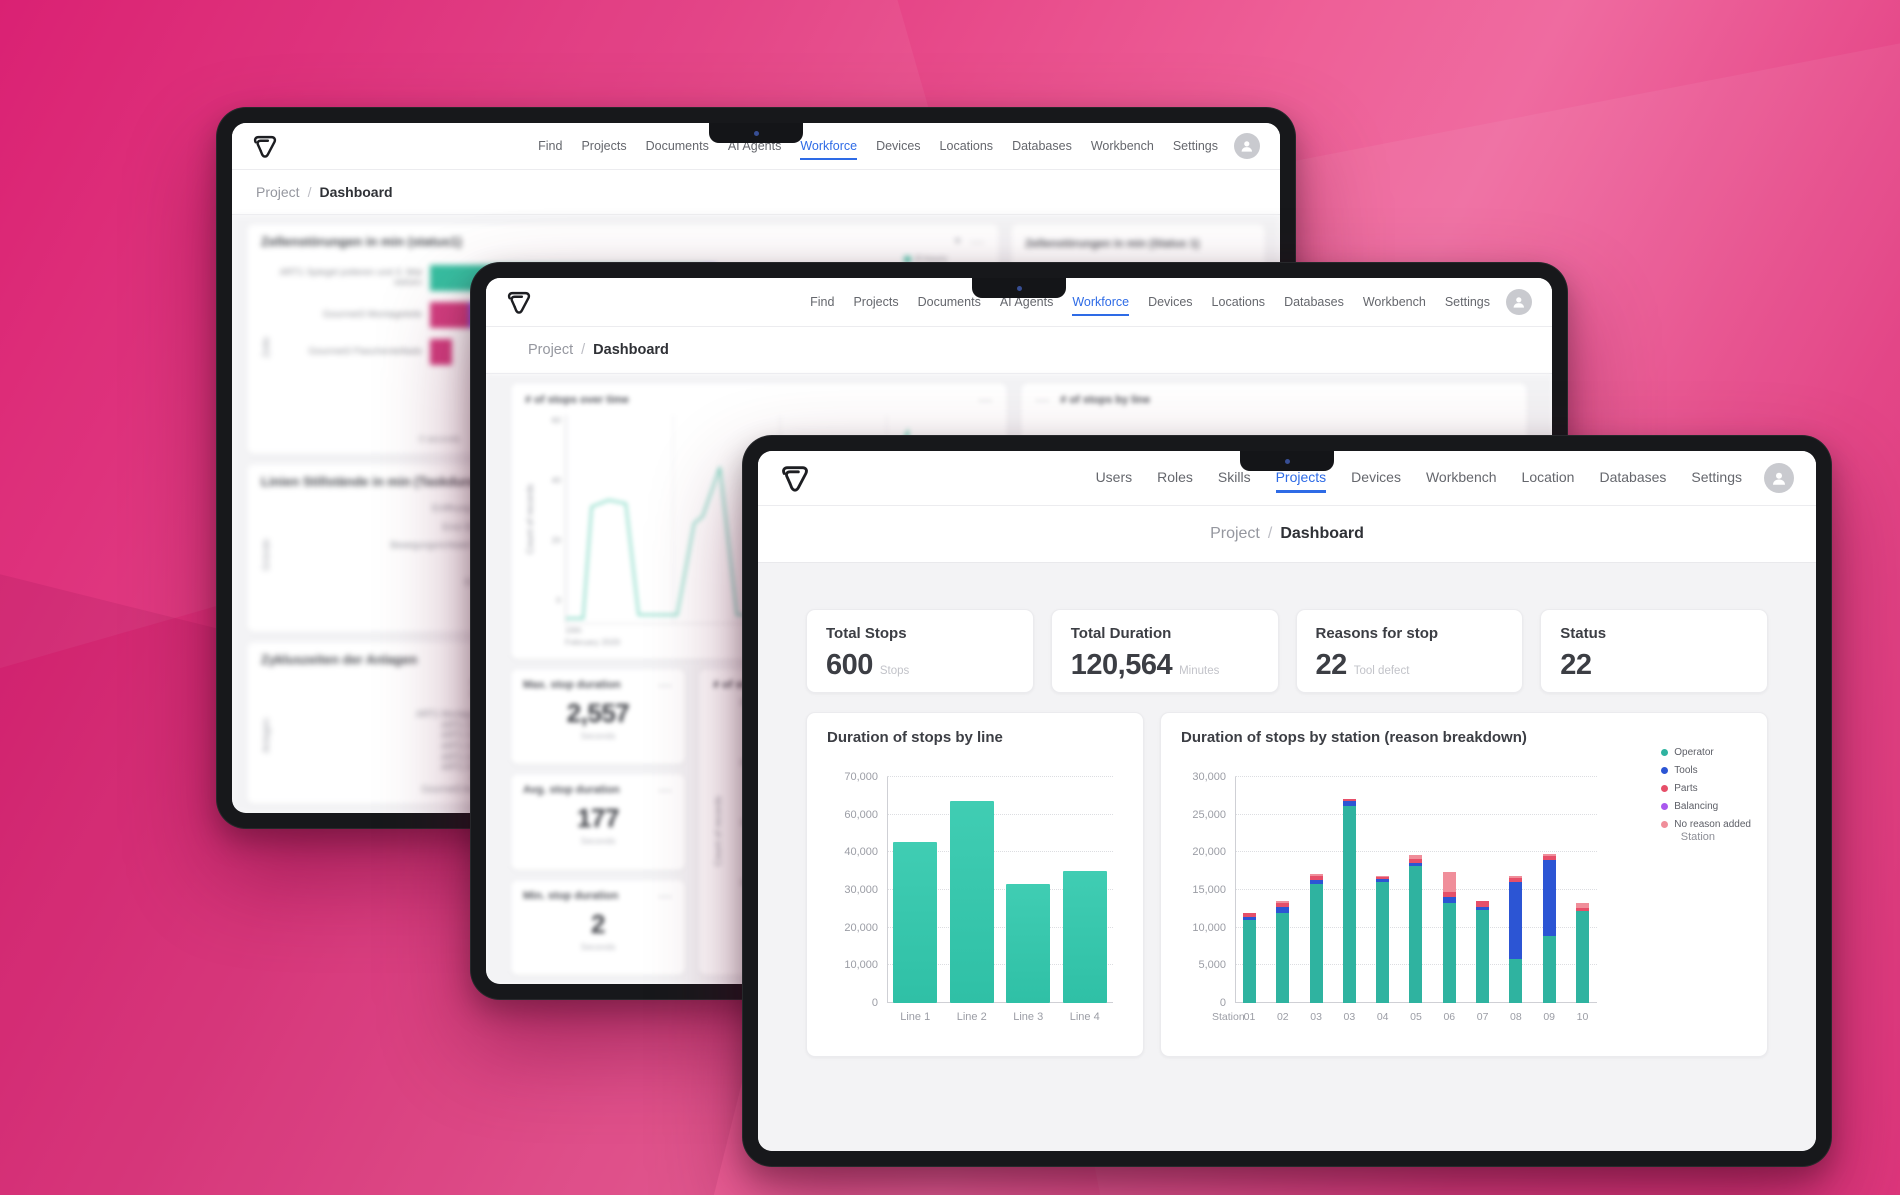  What do you see at coordinates (1112, 244) in the screenshot?
I see `panel-title: Zellenstörungen in min (Status 1)` at bounding box center [1112, 244].